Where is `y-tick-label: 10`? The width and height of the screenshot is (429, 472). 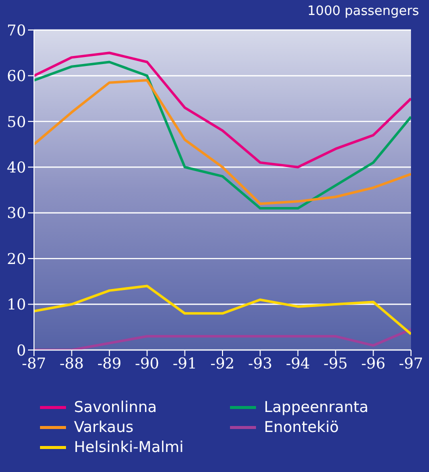
y-tick-label: 10 is located at coordinates (16, 305).